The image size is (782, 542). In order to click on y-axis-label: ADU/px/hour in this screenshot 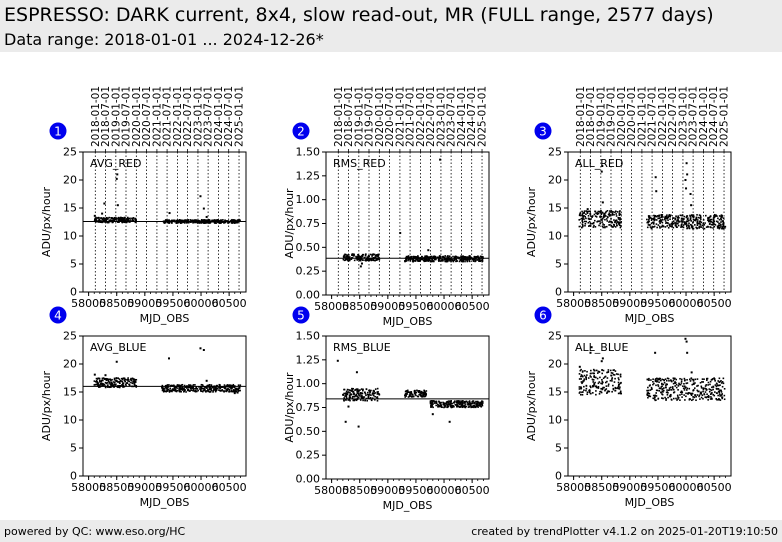, I will do `click(531, 405)`.